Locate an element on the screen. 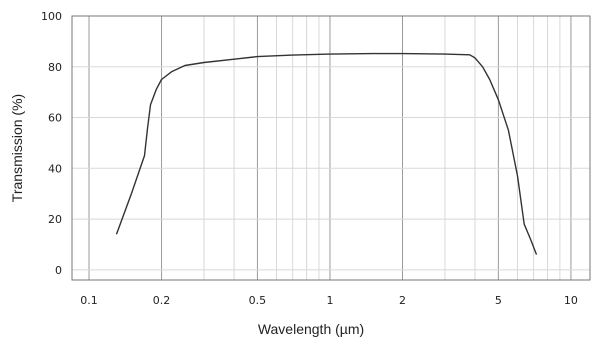 Image resolution: width=599 pixels, height=337 pixels. y-tick-label: 20 is located at coordinates (55, 219).